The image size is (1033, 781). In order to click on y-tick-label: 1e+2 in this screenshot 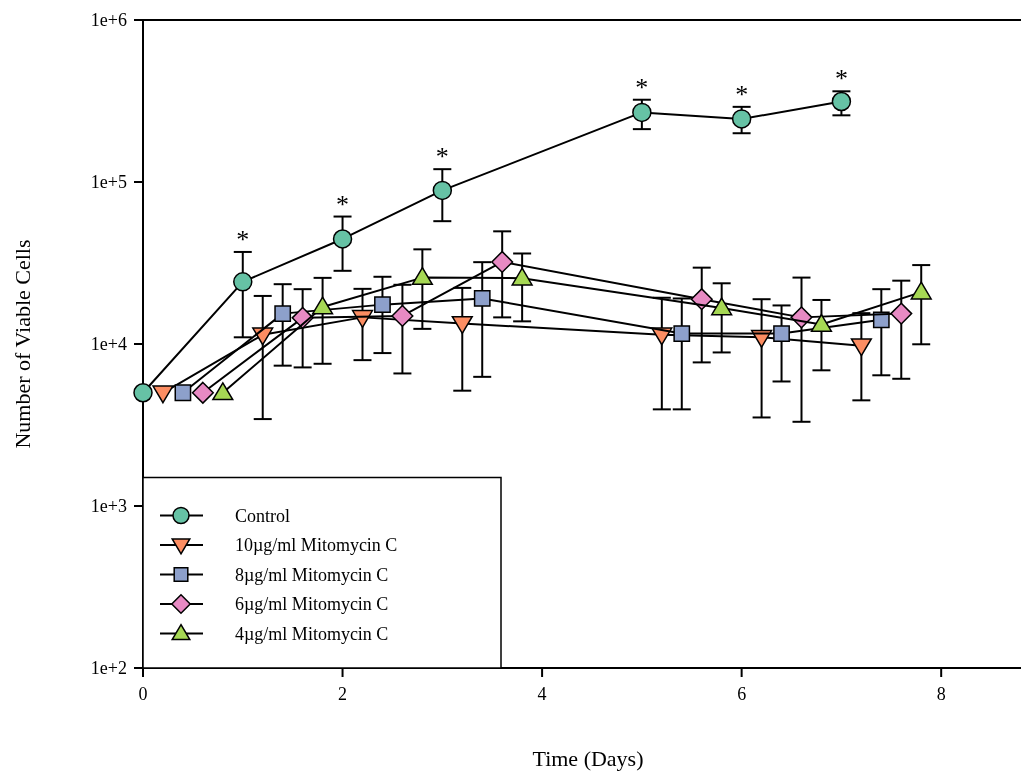, I will do `click(108, 668)`.